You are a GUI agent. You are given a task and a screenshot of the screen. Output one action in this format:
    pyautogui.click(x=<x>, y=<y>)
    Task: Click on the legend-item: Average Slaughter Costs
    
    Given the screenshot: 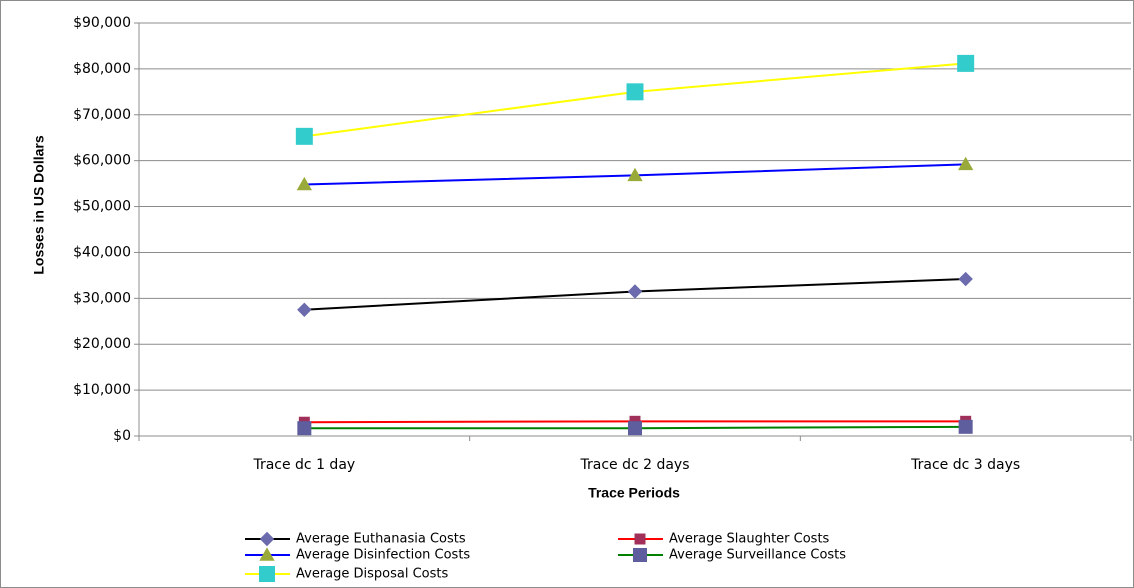 What is the action you would take?
    pyautogui.click(x=724, y=539)
    